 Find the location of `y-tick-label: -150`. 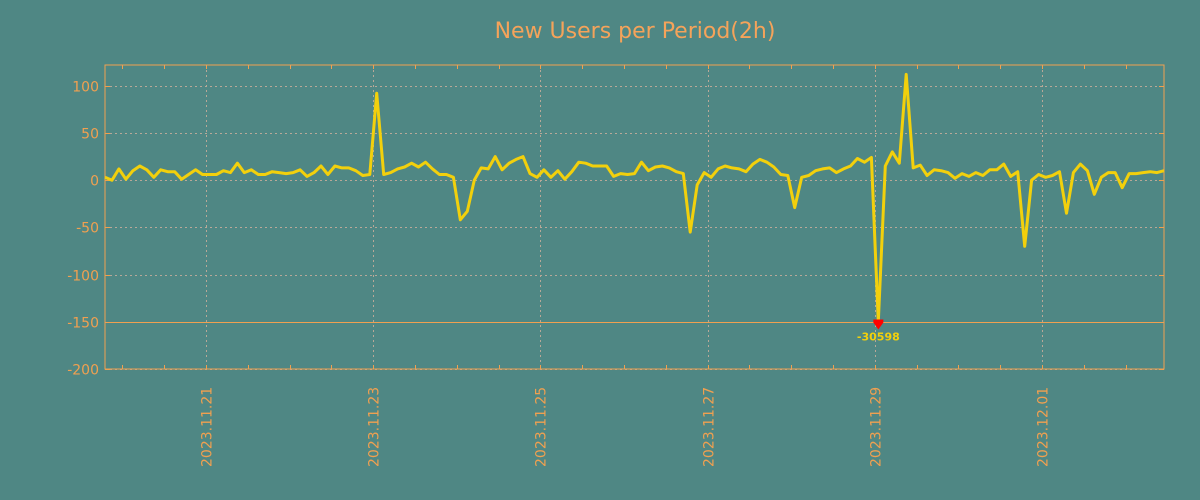

y-tick-label: -150 is located at coordinates (83, 324).